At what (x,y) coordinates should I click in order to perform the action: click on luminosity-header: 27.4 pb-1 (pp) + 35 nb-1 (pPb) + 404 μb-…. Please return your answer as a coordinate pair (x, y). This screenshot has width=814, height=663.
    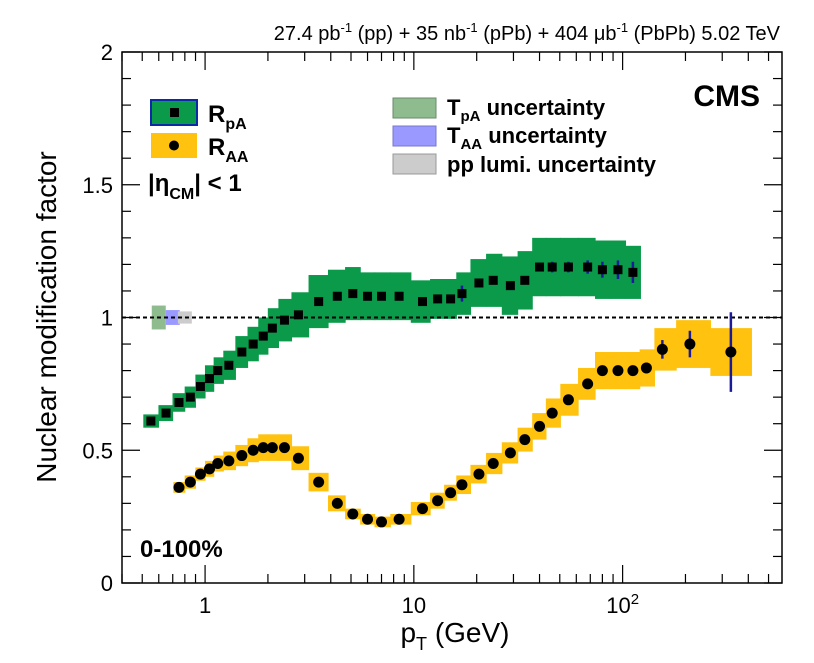
    Looking at the image, I should click on (527, 32).